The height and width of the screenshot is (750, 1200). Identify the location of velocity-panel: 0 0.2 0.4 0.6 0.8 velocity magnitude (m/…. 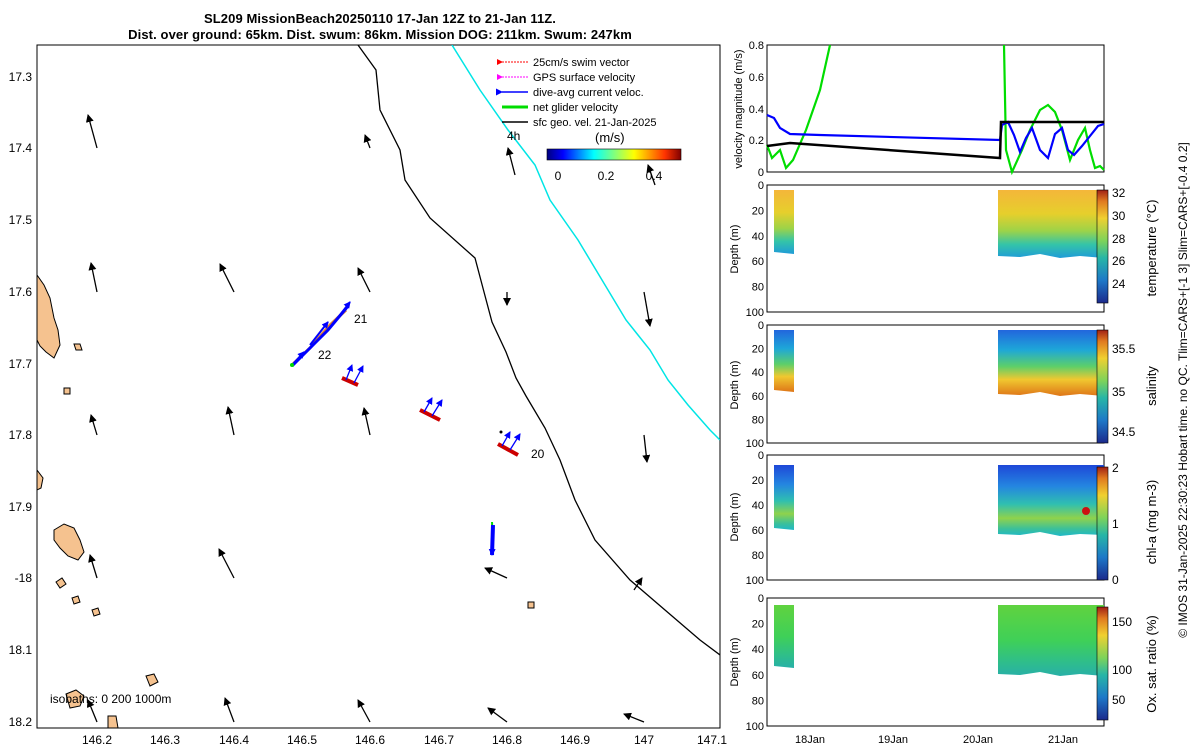
(919, 109).